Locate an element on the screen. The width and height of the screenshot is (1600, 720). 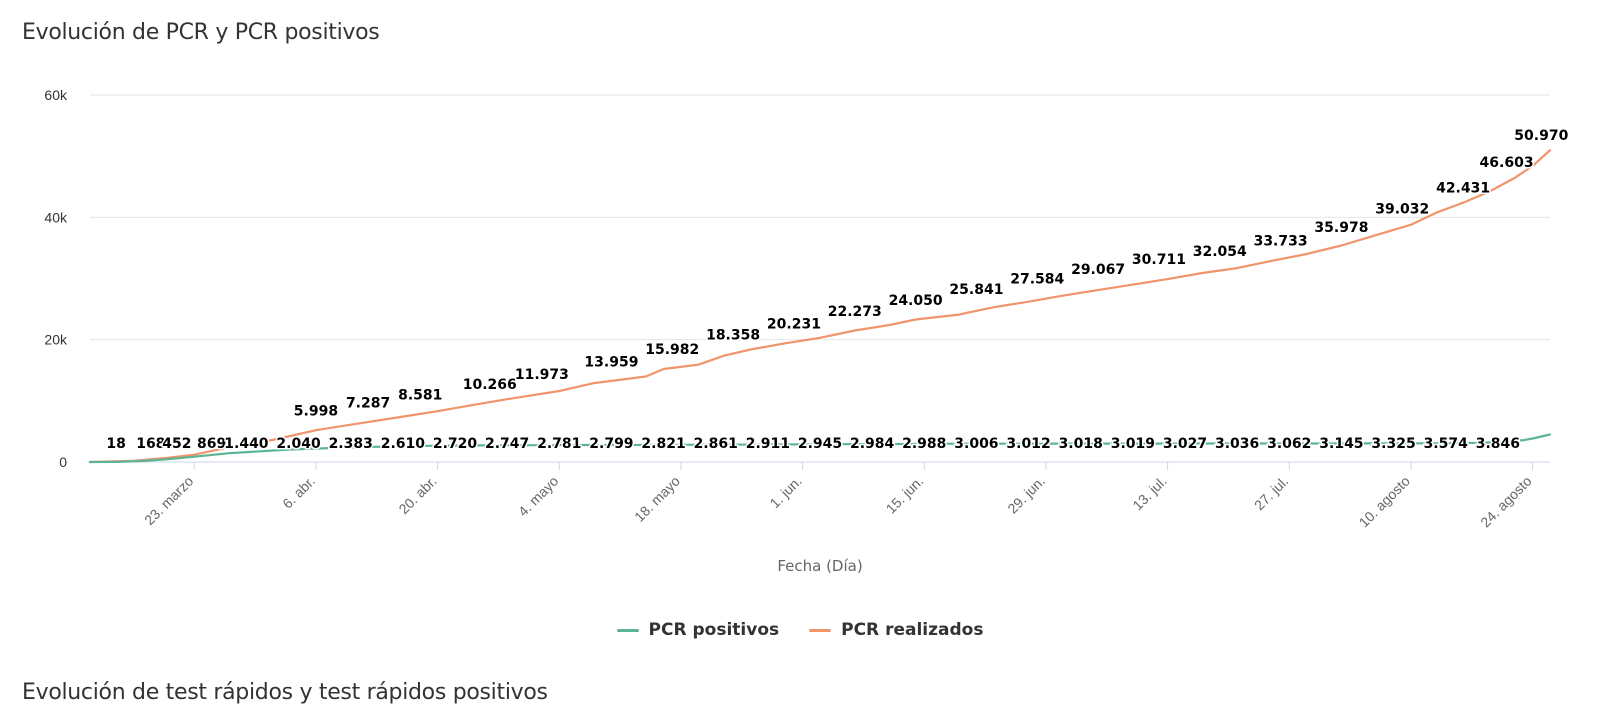
data-label: 2.861 is located at coordinates (716, 444).